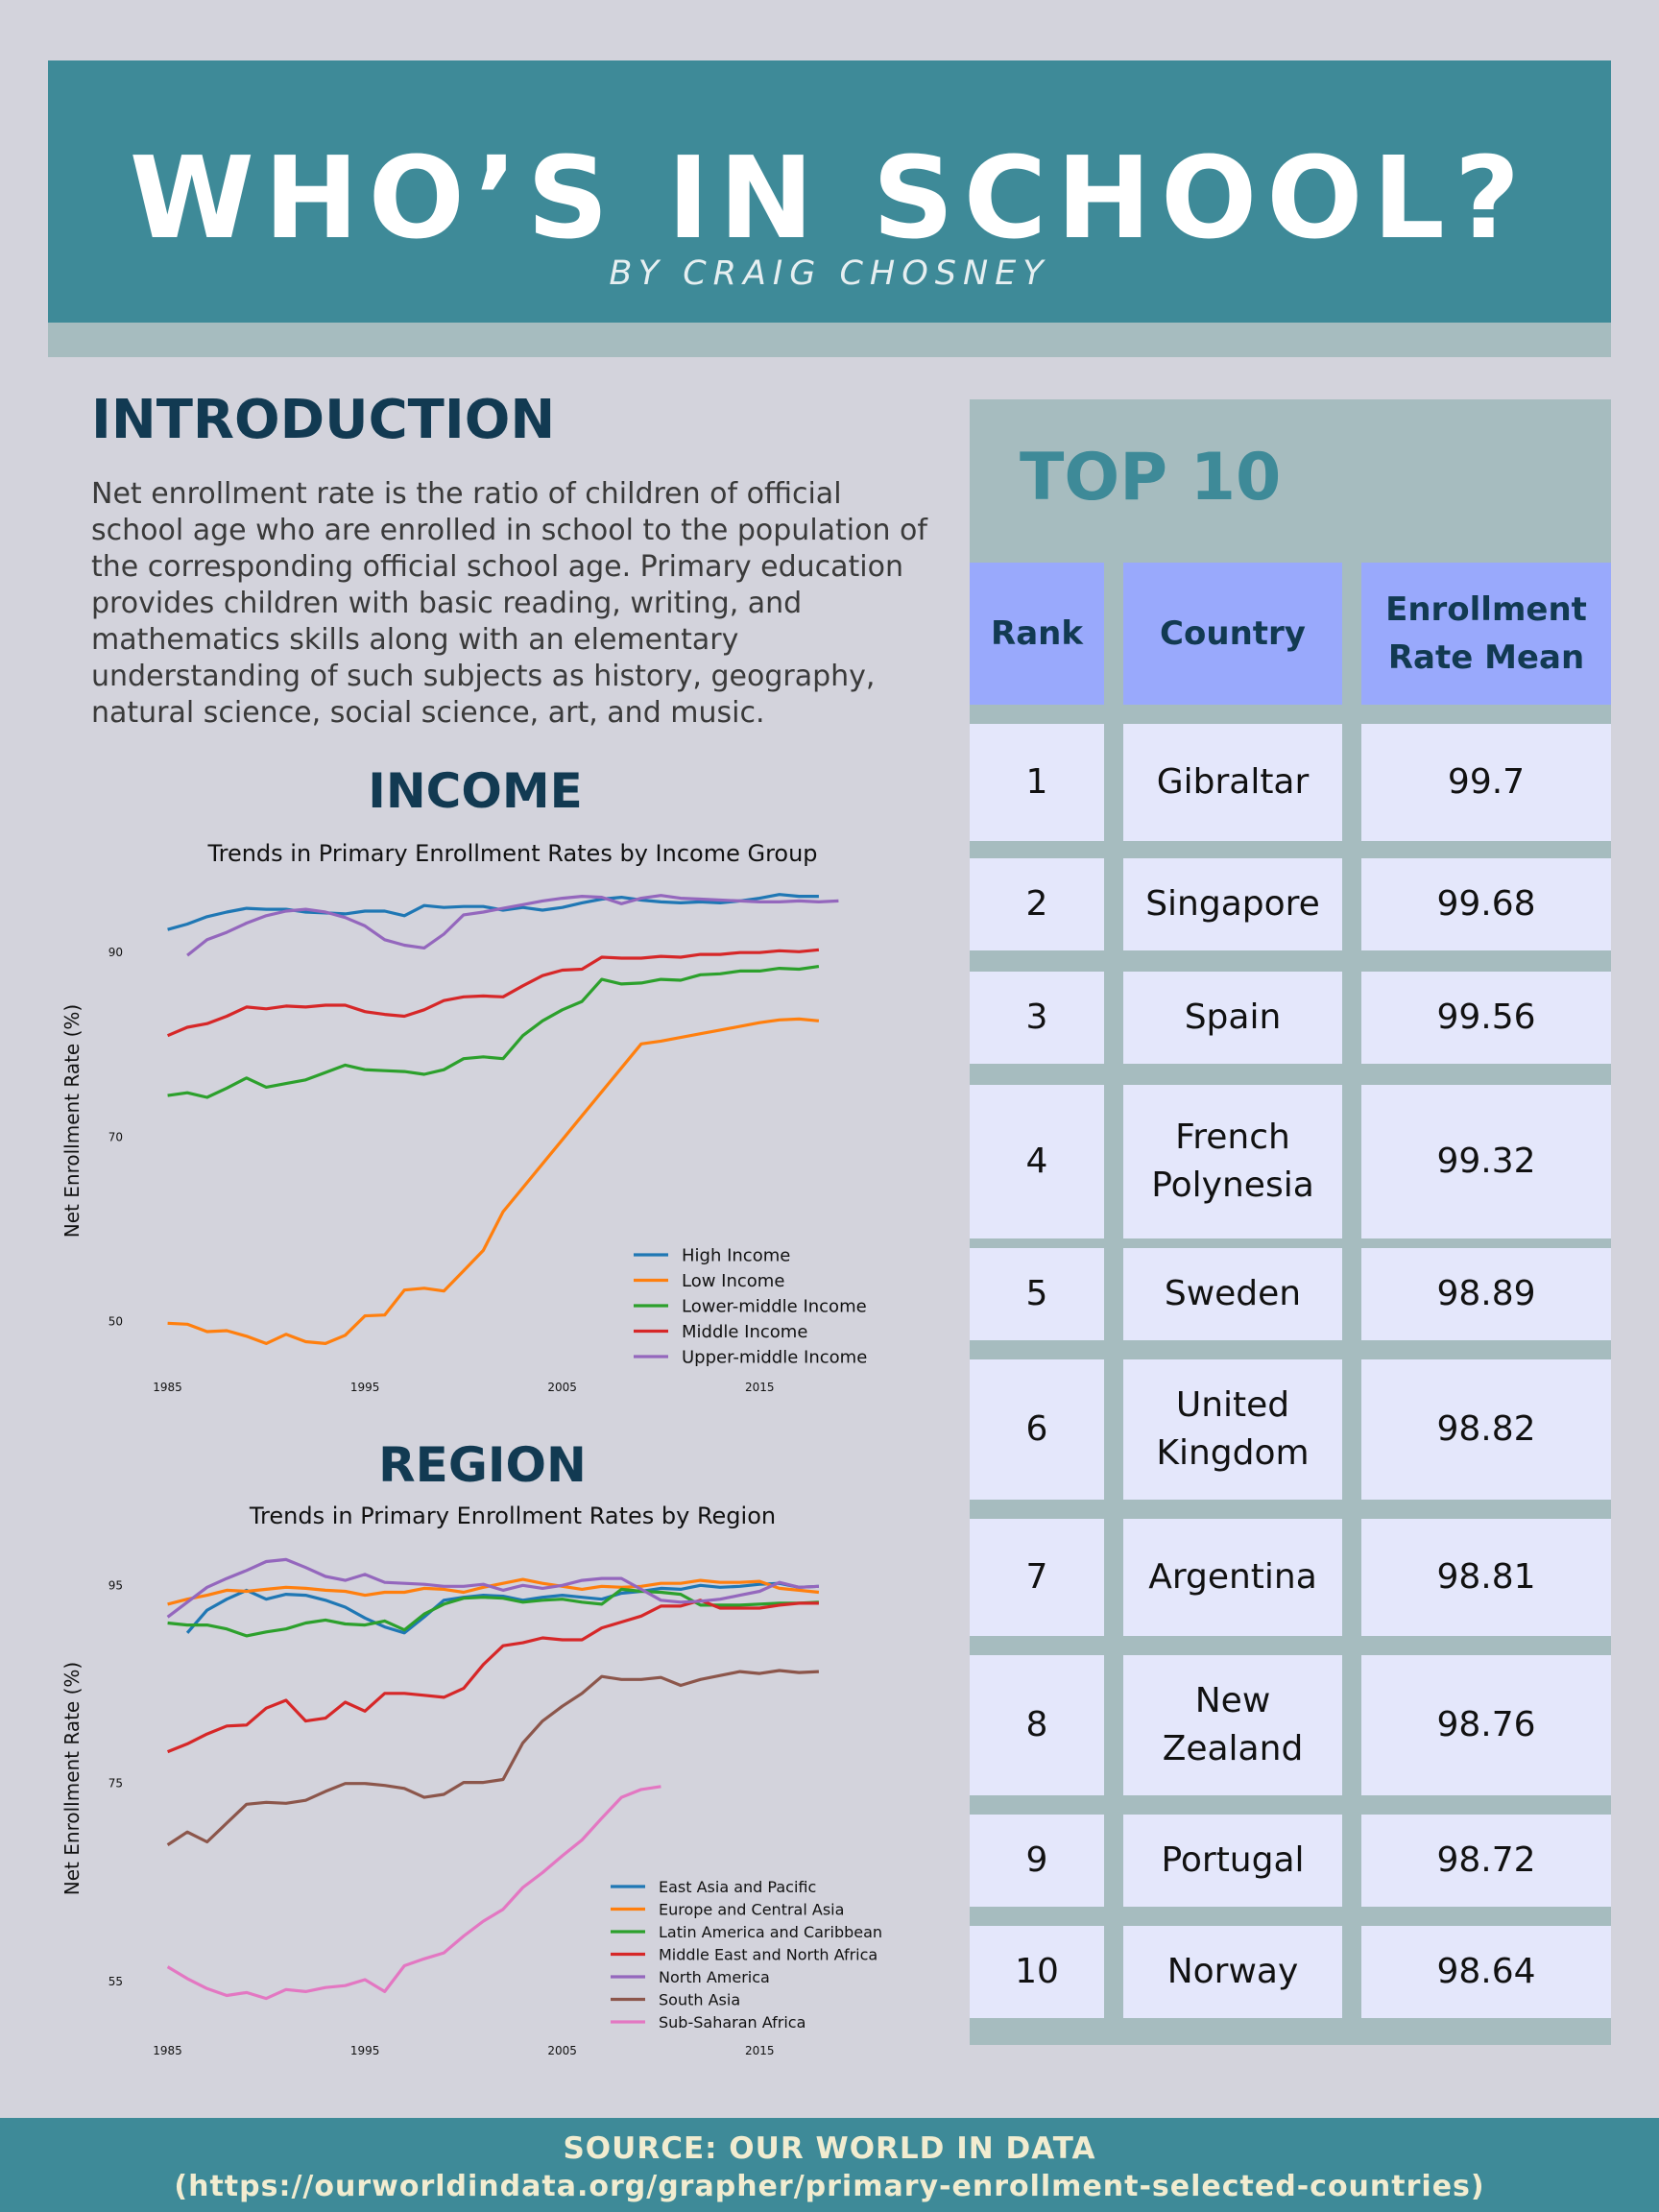  What do you see at coordinates (736, 1255) in the screenshot?
I see `legend-entry: High Income` at bounding box center [736, 1255].